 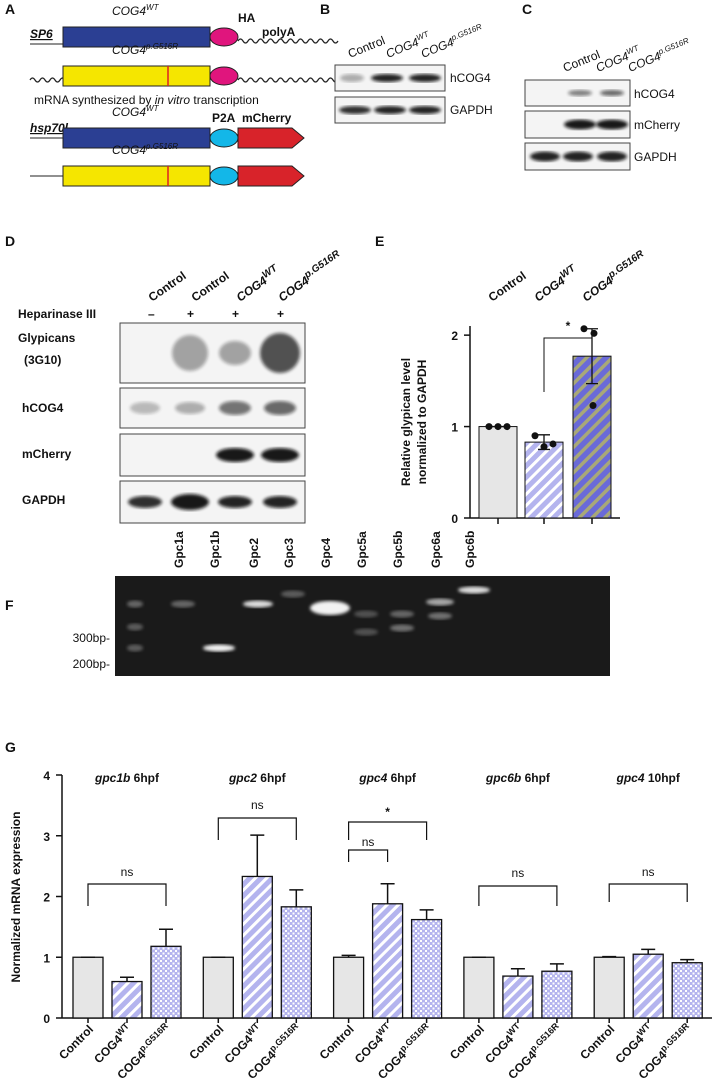 I want to click on promoter: SP6, so click(x=41, y=34).